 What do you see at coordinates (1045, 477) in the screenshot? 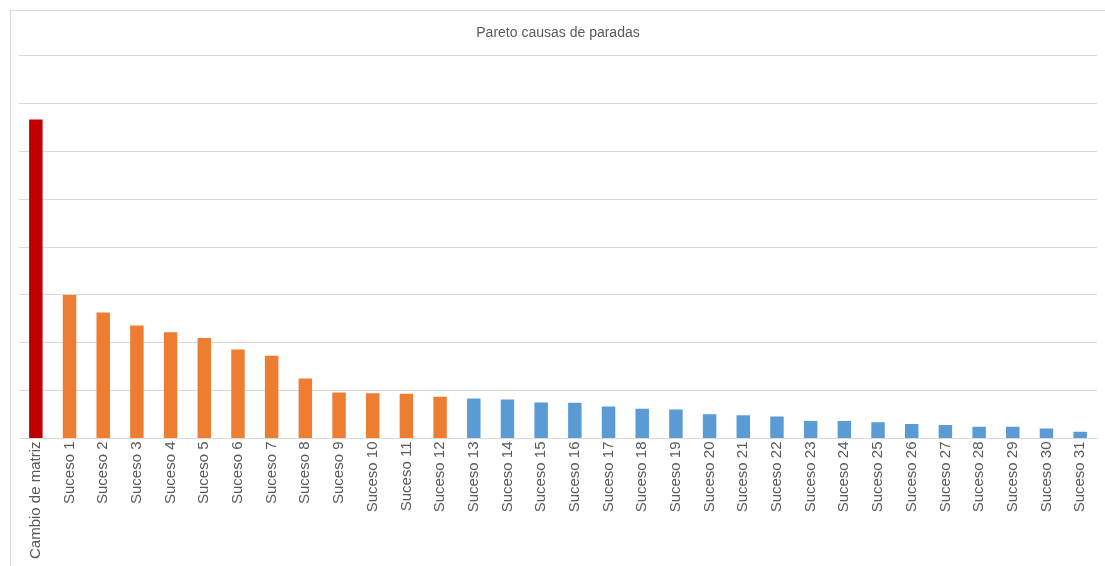
I see `x-tick-label: Suceso 30` at bounding box center [1045, 477].